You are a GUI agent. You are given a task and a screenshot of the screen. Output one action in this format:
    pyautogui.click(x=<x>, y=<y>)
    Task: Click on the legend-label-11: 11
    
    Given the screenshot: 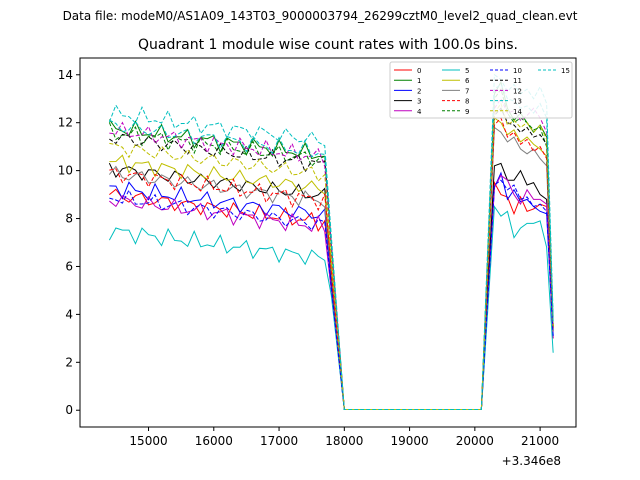 What is the action you would take?
    pyautogui.click(x=517, y=81)
    